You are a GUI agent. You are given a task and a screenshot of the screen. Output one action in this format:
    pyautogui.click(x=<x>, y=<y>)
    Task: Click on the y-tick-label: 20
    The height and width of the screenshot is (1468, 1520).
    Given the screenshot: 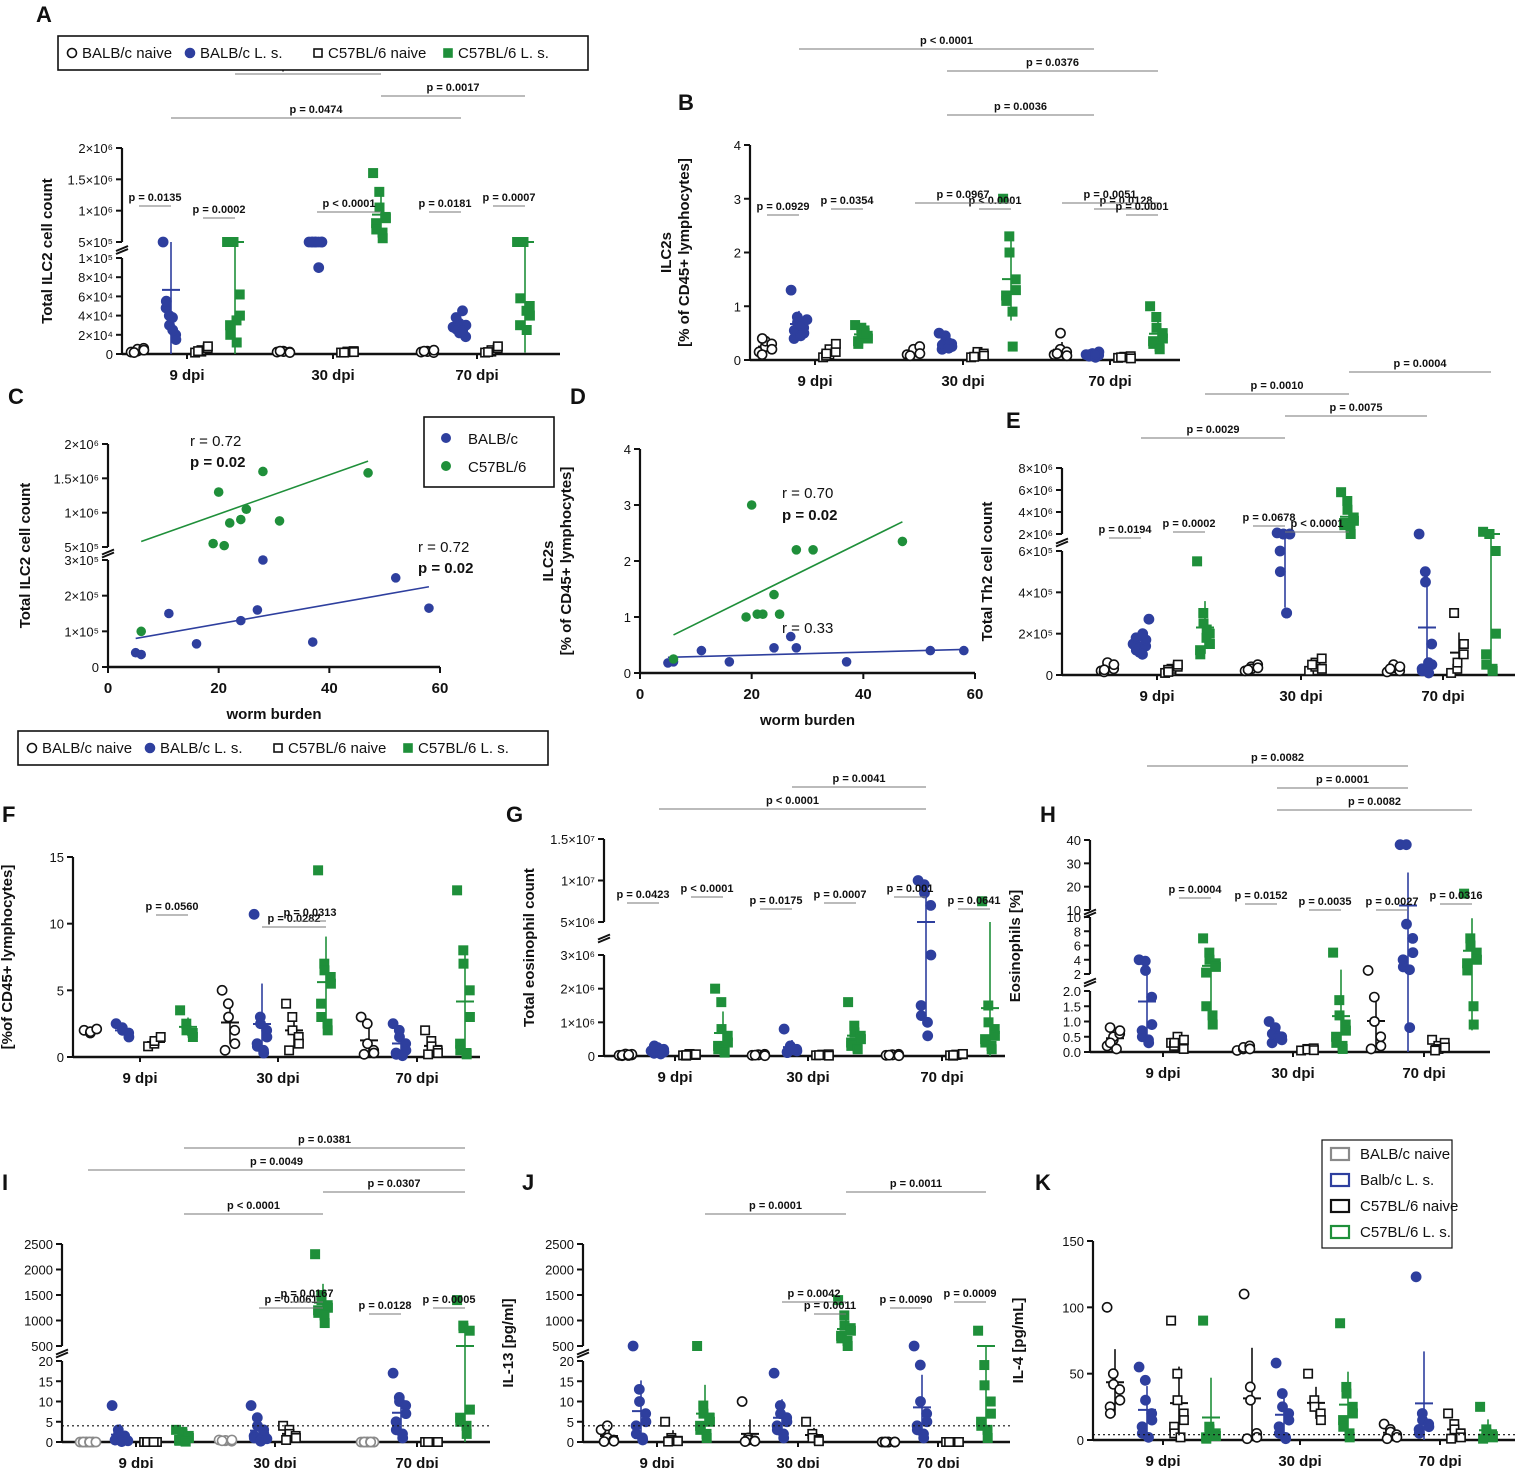 What is the action you would take?
    pyautogui.click(x=46, y=1361)
    